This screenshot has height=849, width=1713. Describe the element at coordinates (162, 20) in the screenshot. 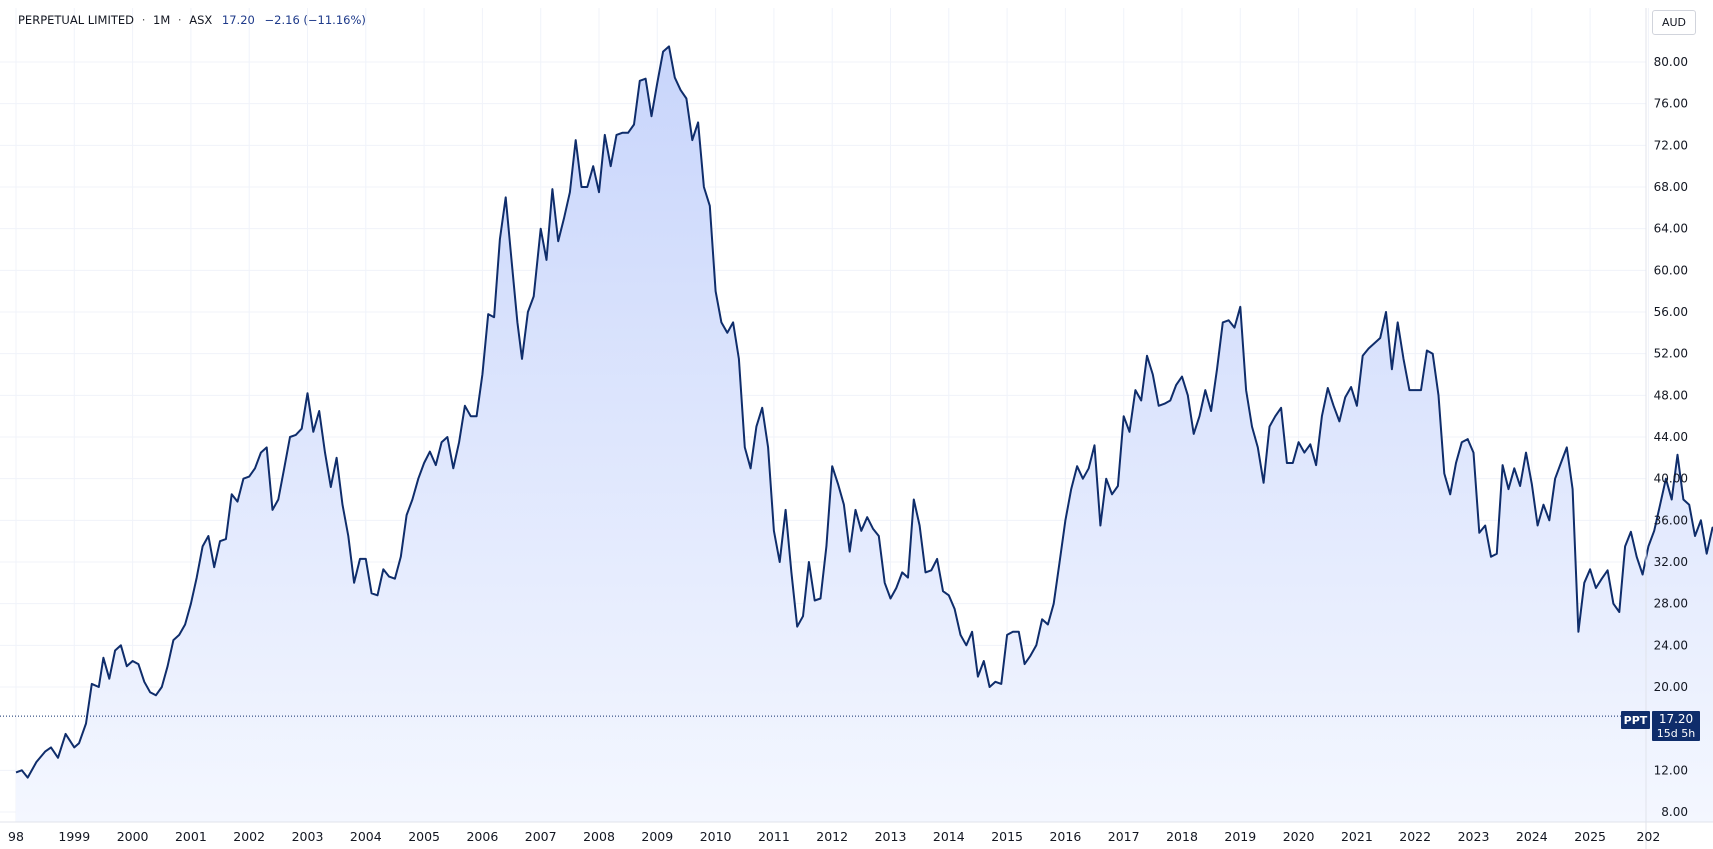

I see `interval-label: 1M` at that location.